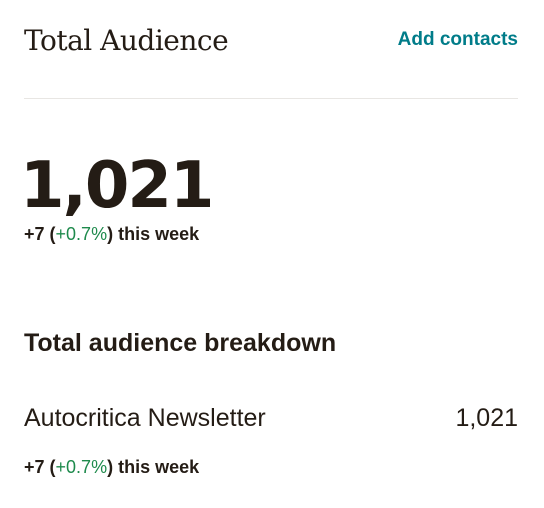 This screenshot has width=544, height=508. Describe the element at coordinates (153, 467) in the screenshot. I see `audience-change-suffix: ) this week` at that location.